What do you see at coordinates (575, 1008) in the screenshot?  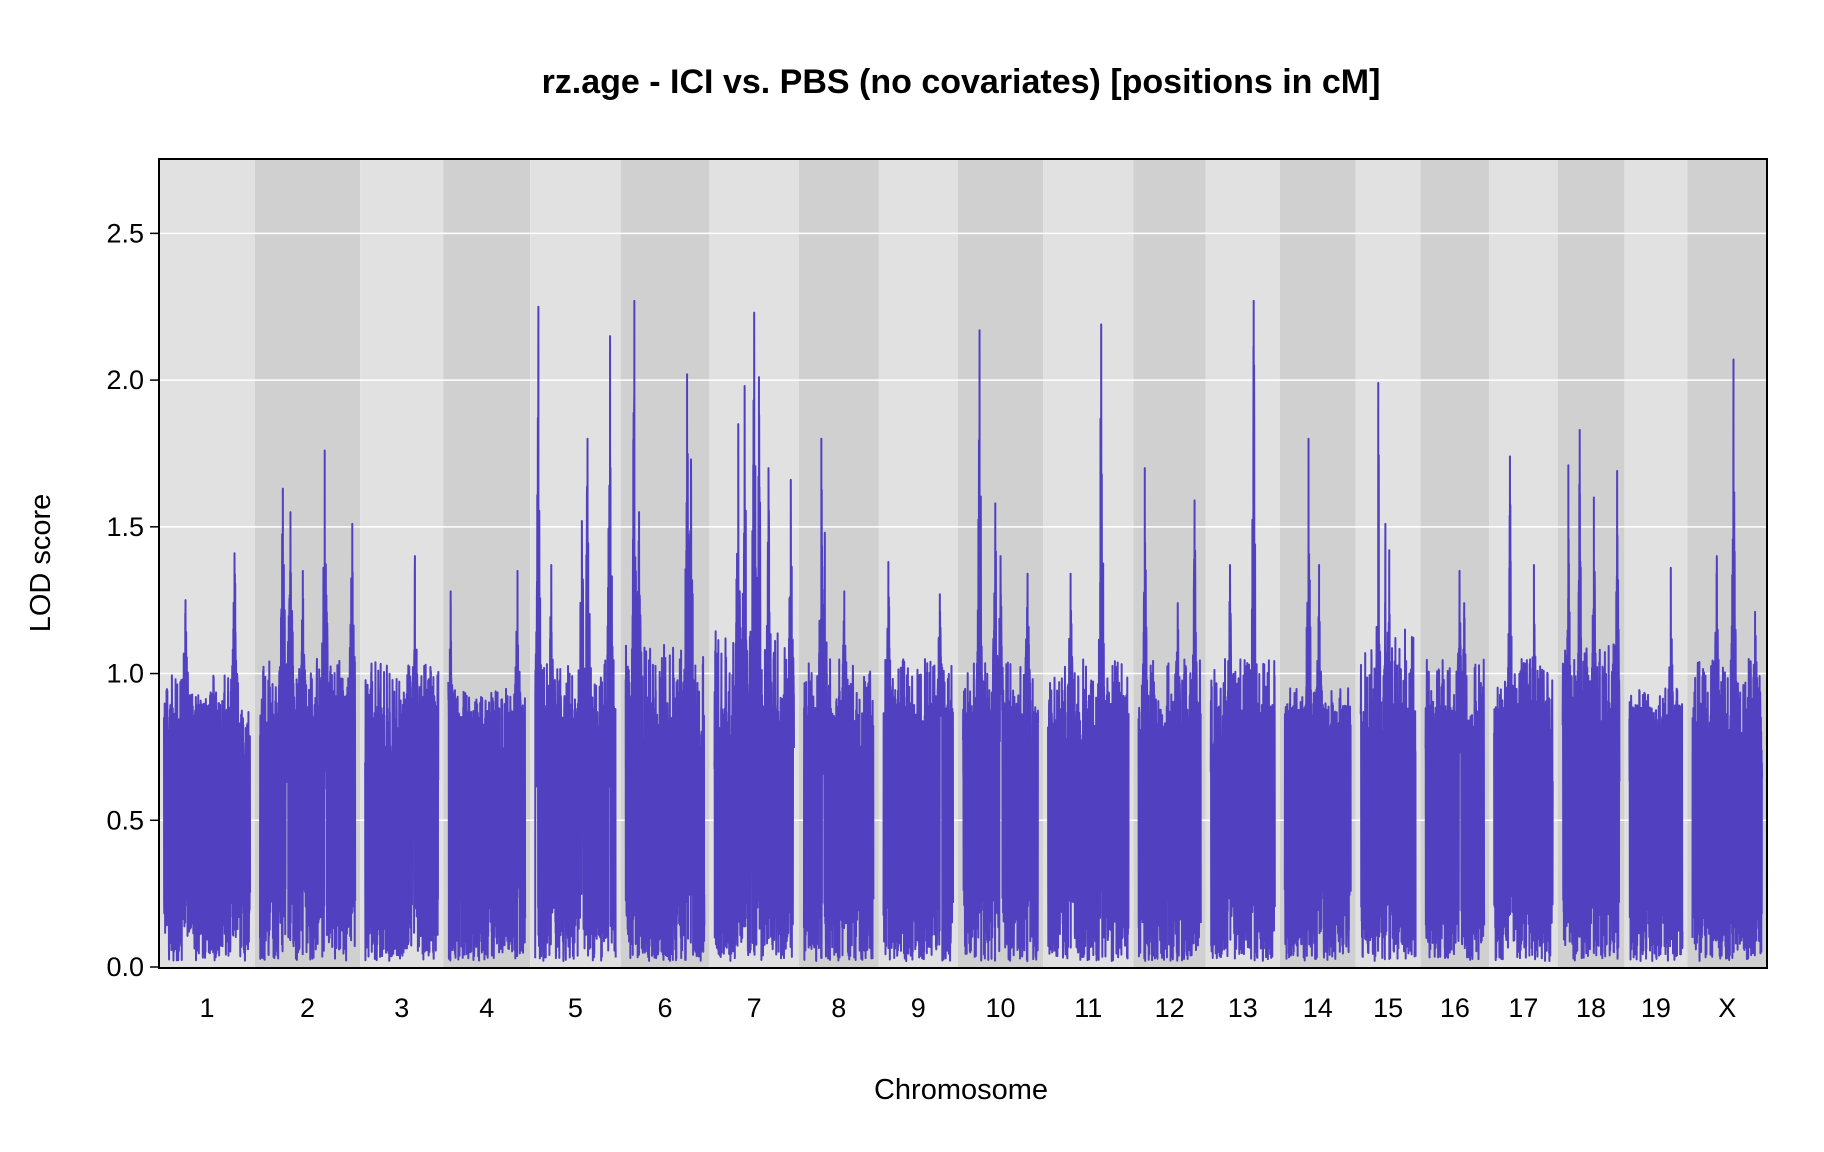 I see `x-tick-label: 5` at bounding box center [575, 1008].